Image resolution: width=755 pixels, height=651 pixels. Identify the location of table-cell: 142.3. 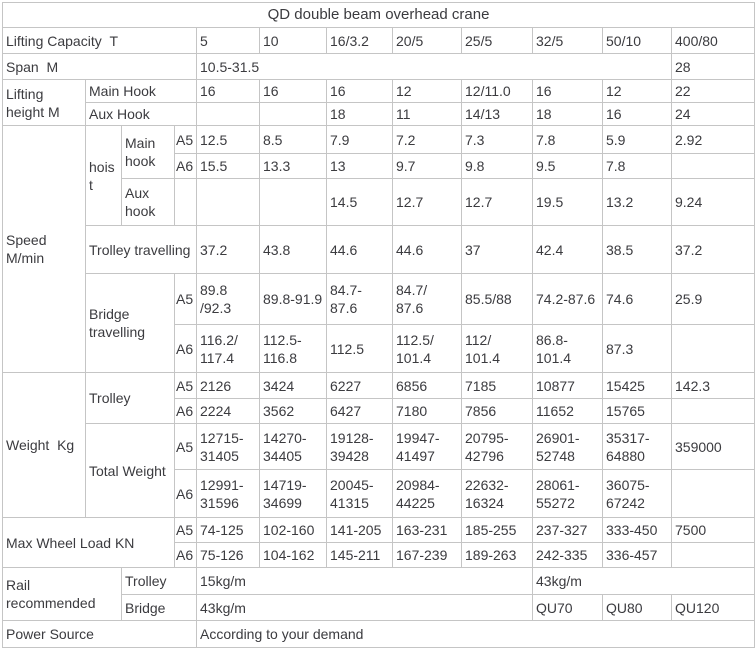
(712, 385).